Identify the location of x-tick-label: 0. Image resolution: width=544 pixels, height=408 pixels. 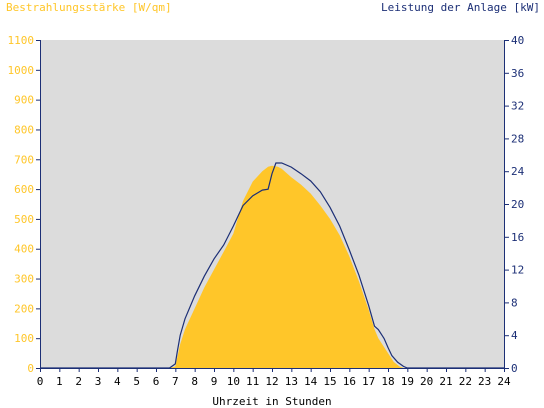
(40, 381).